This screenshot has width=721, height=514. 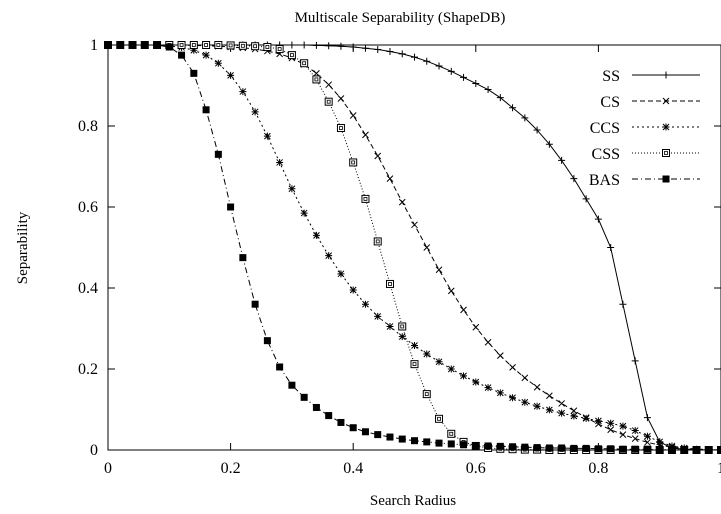 I want to click on legend-entry: BAS, so click(x=644, y=180).